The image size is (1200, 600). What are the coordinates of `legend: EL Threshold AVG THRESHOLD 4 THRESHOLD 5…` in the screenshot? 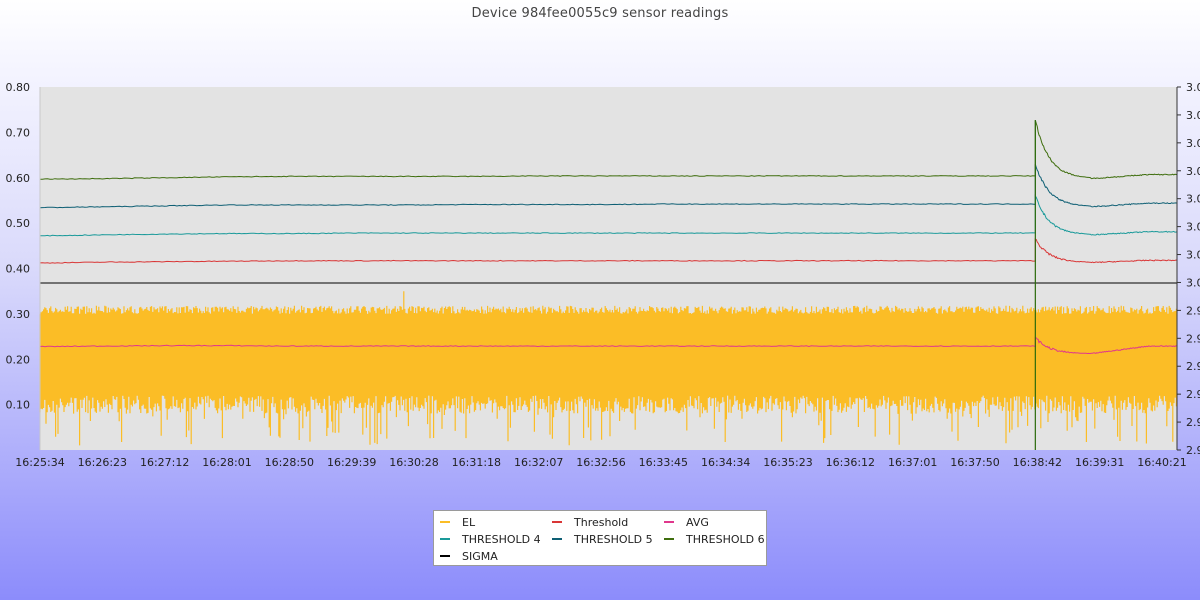 It's located at (600, 538).